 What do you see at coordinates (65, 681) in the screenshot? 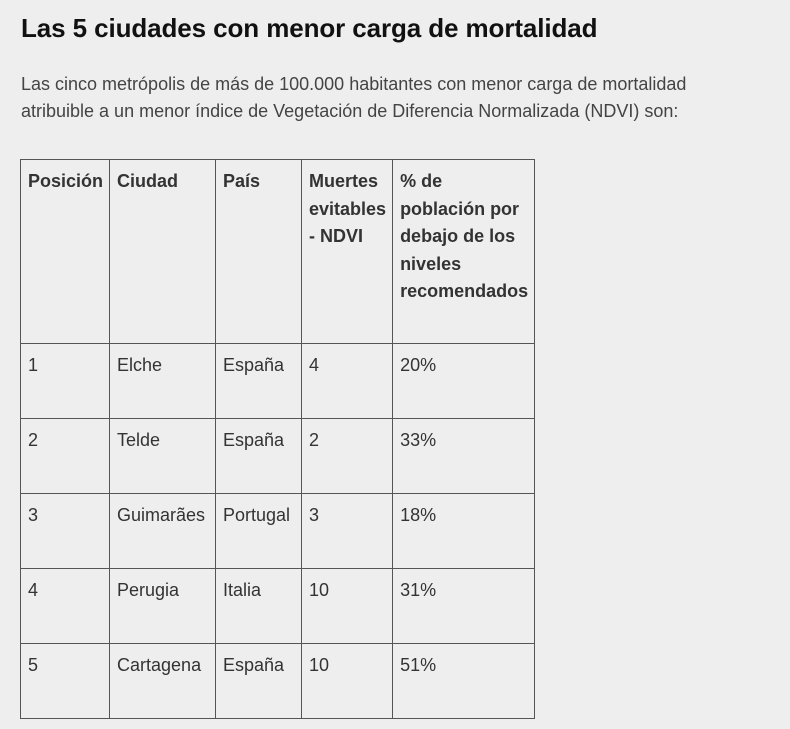
I see `cell-position: 5` at bounding box center [65, 681].